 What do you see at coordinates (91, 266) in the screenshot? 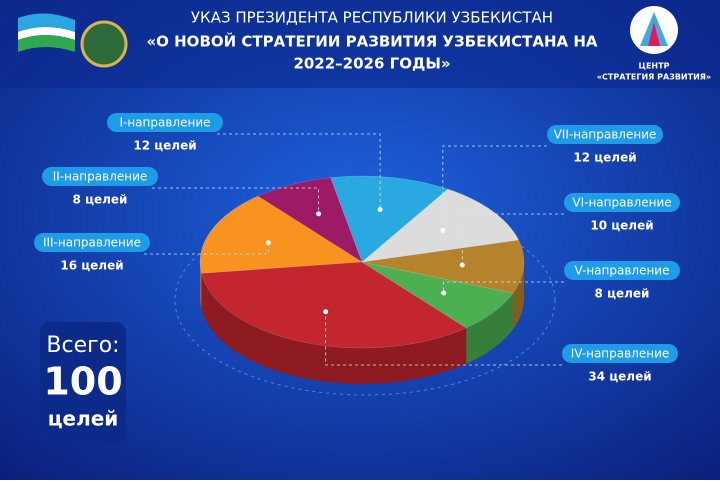
I see `value-label: 16 целей` at bounding box center [91, 266].